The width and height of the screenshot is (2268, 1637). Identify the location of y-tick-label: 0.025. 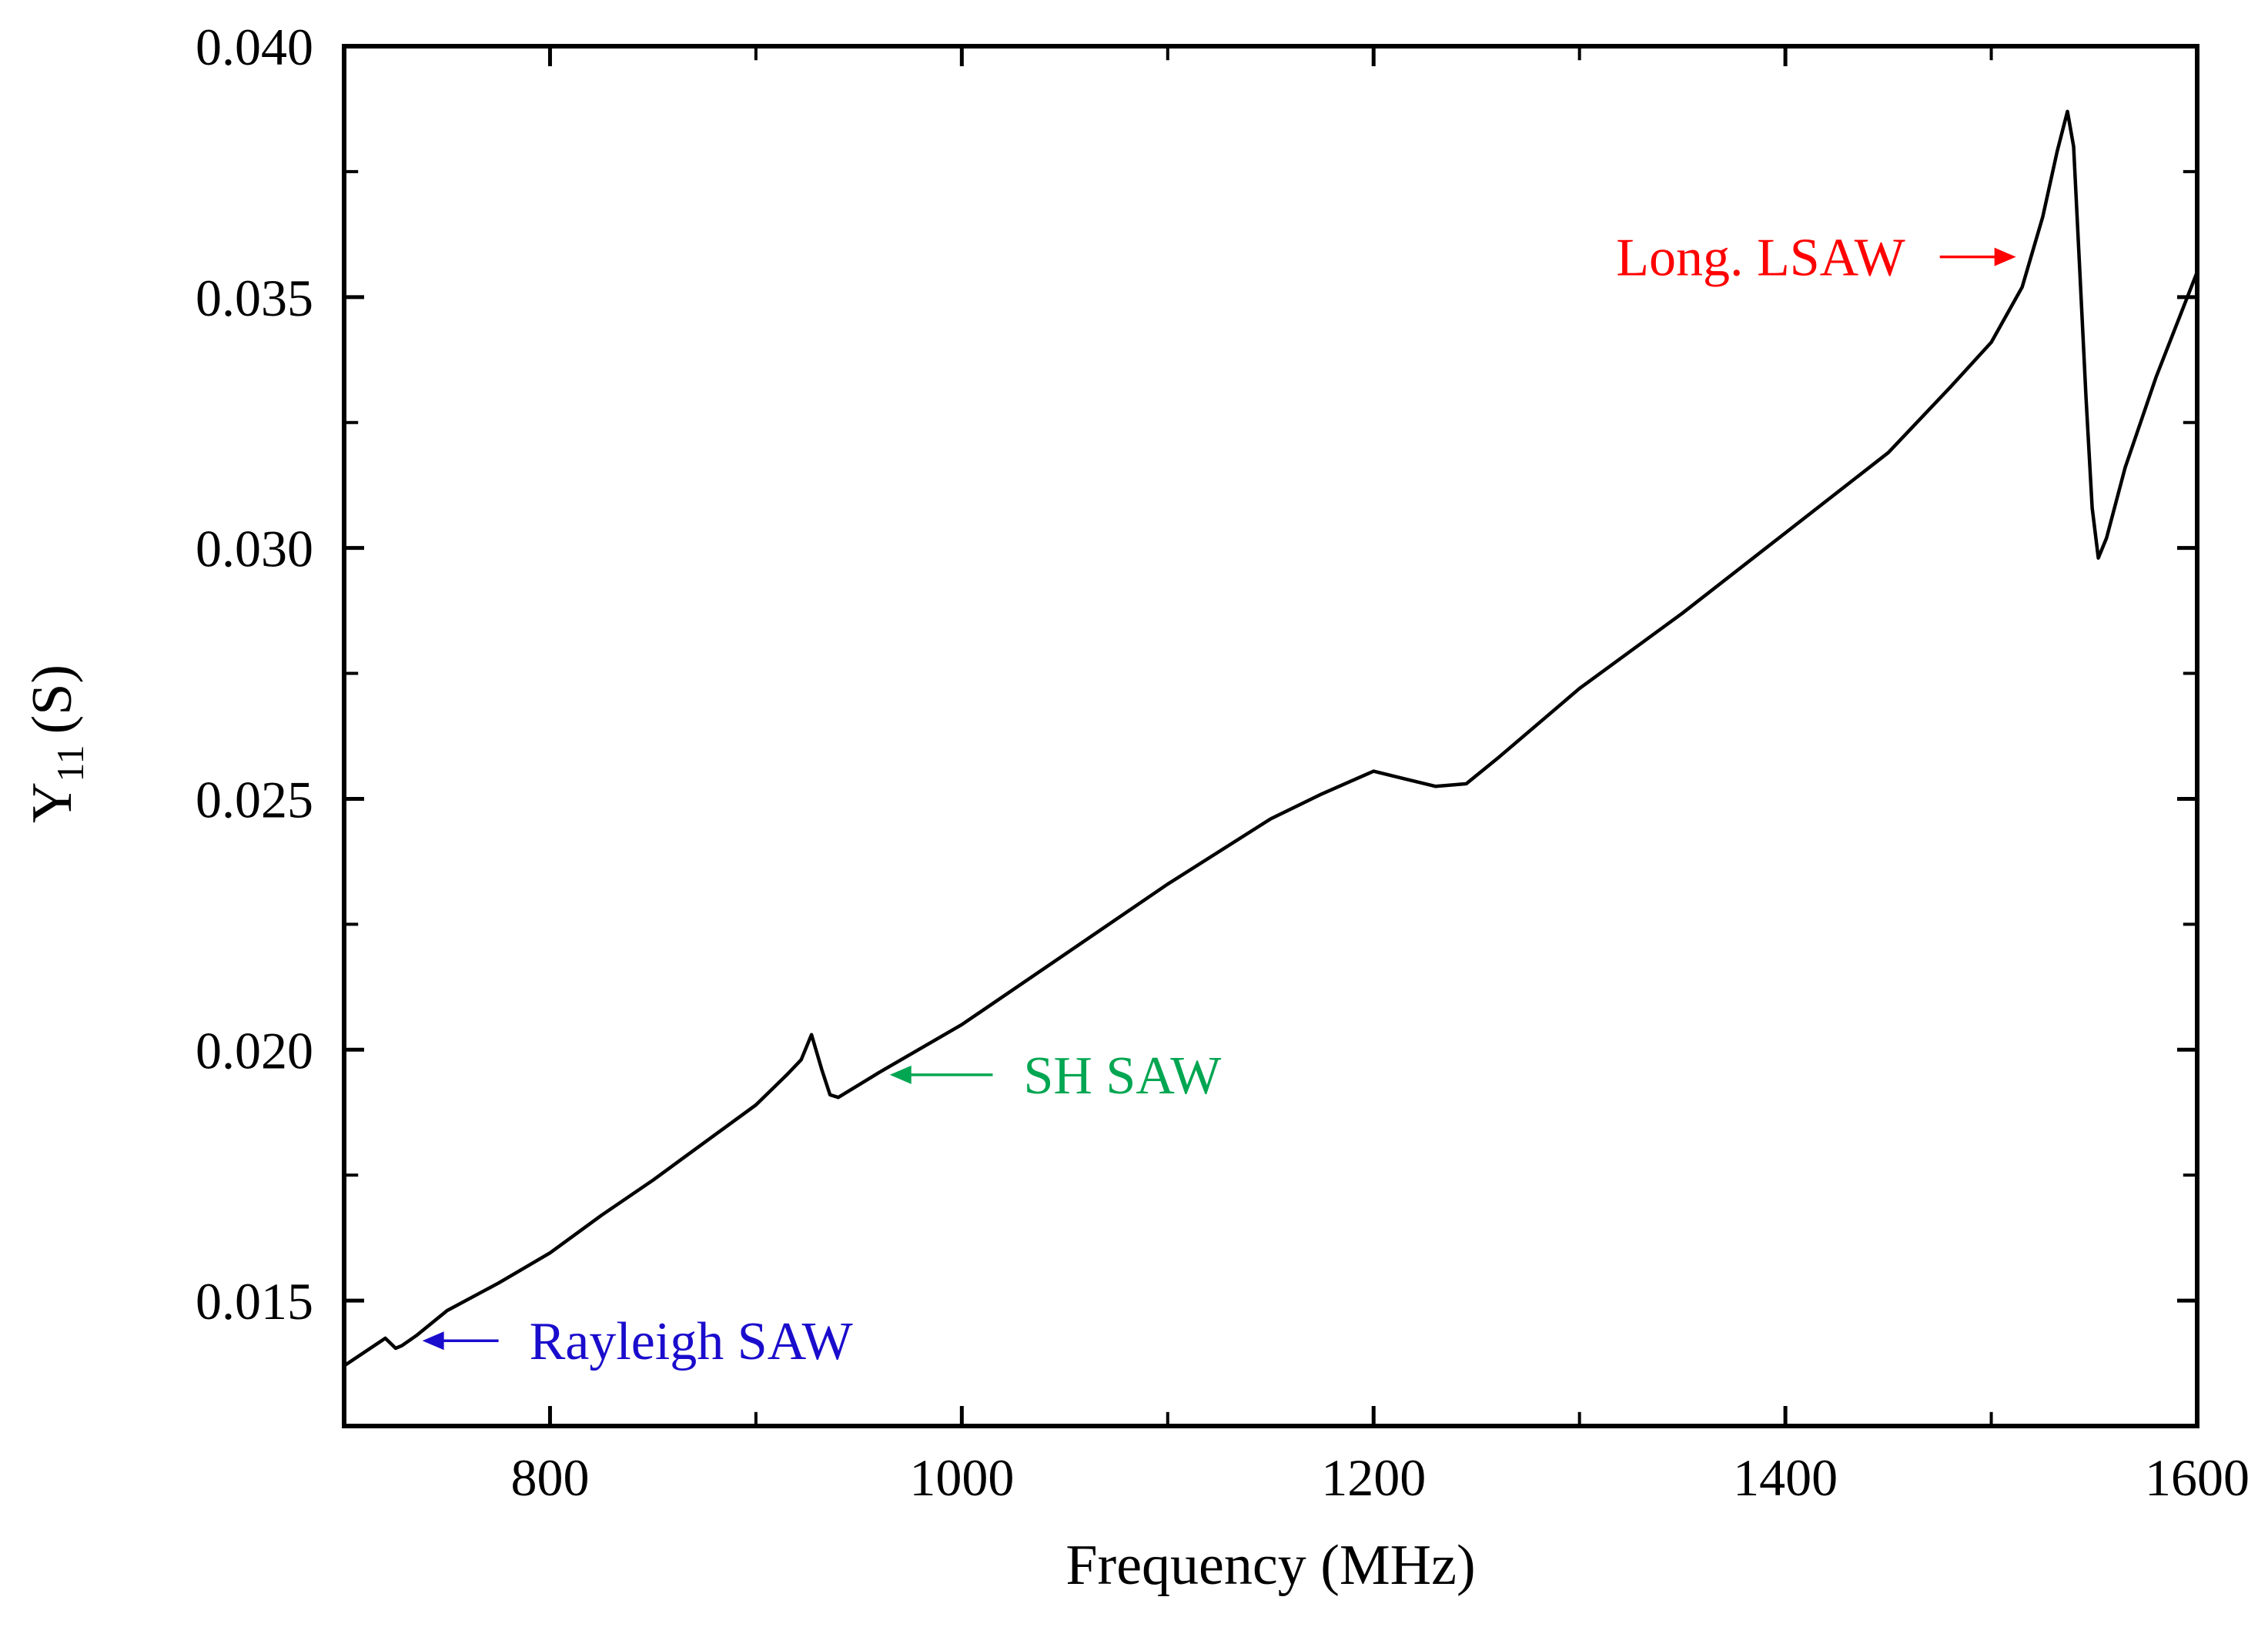
(254, 799).